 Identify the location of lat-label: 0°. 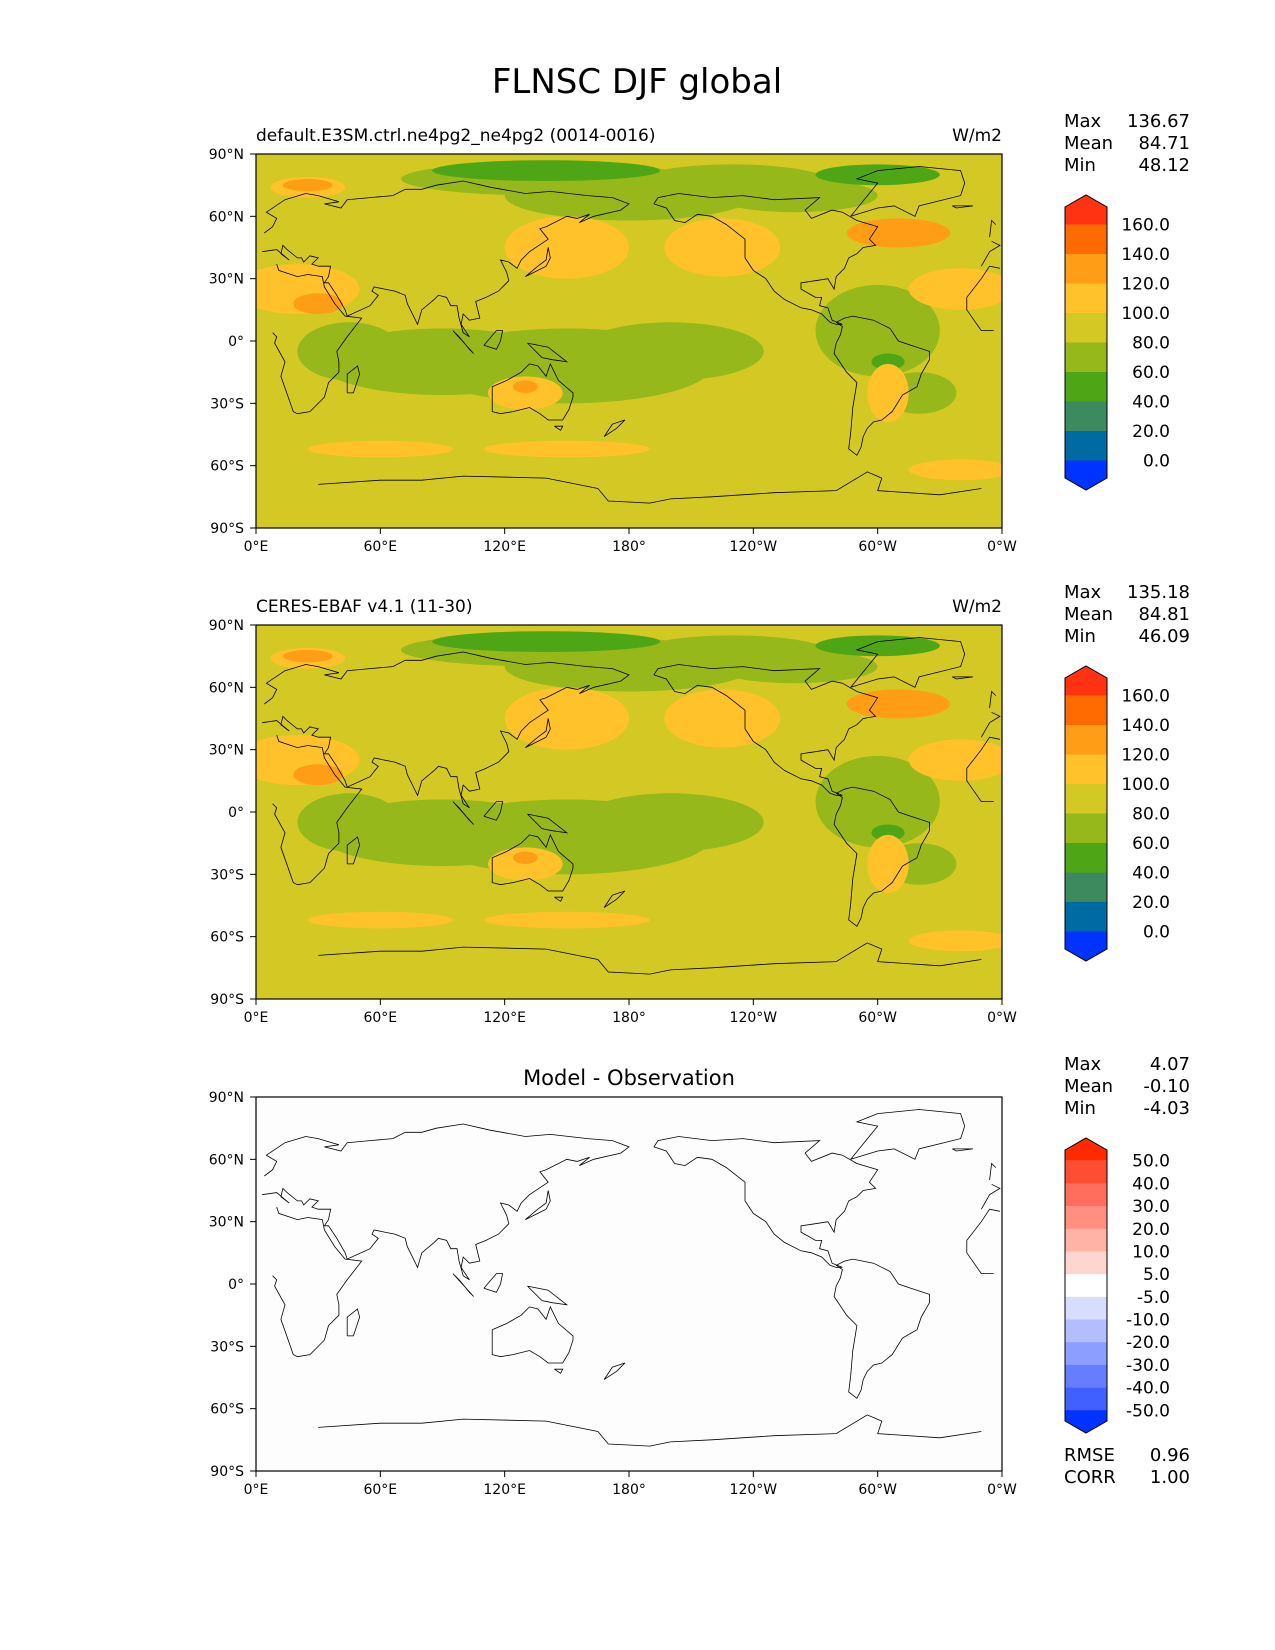
(236, 813).